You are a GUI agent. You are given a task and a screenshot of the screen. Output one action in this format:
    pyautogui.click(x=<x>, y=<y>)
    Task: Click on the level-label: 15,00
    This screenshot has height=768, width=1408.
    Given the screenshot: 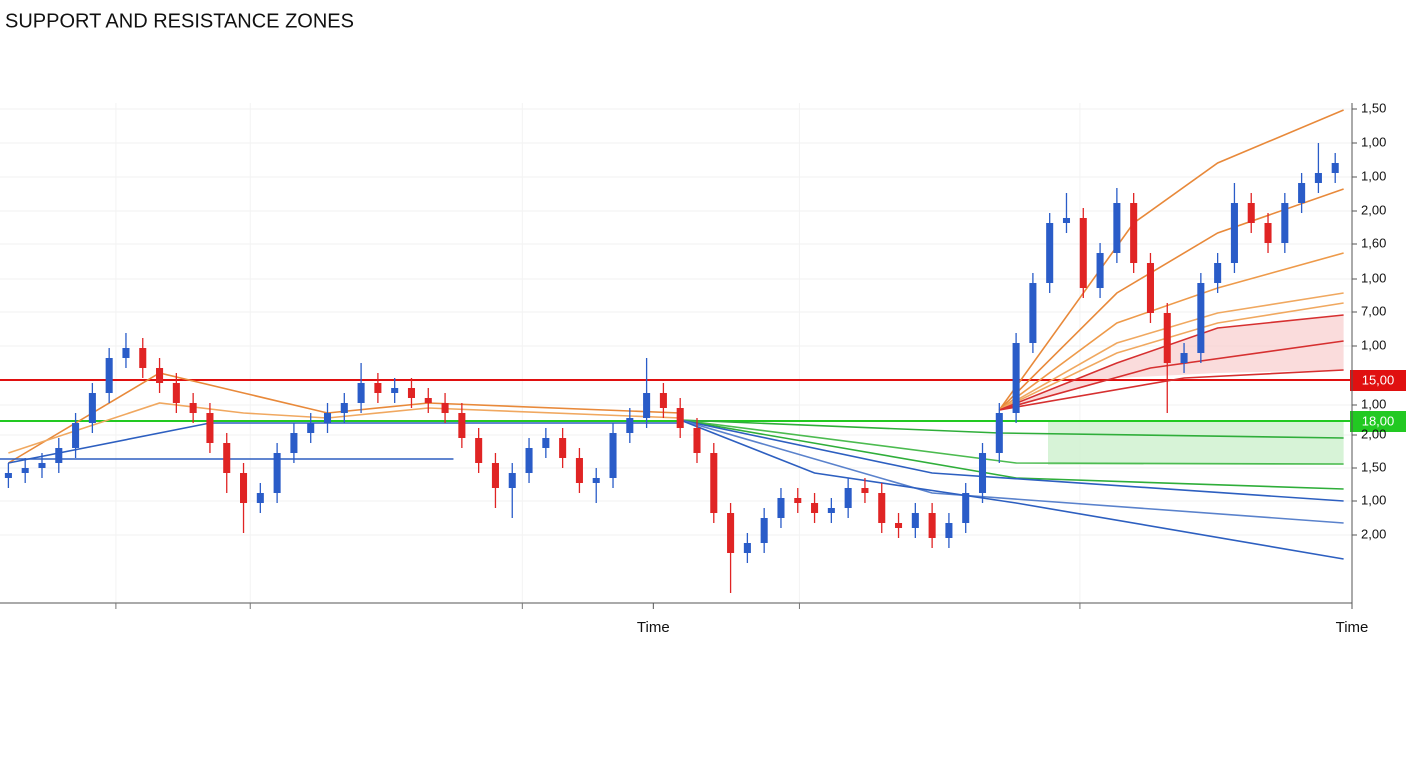 What is the action you would take?
    pyautogui.click(x=1378, y=379)
    